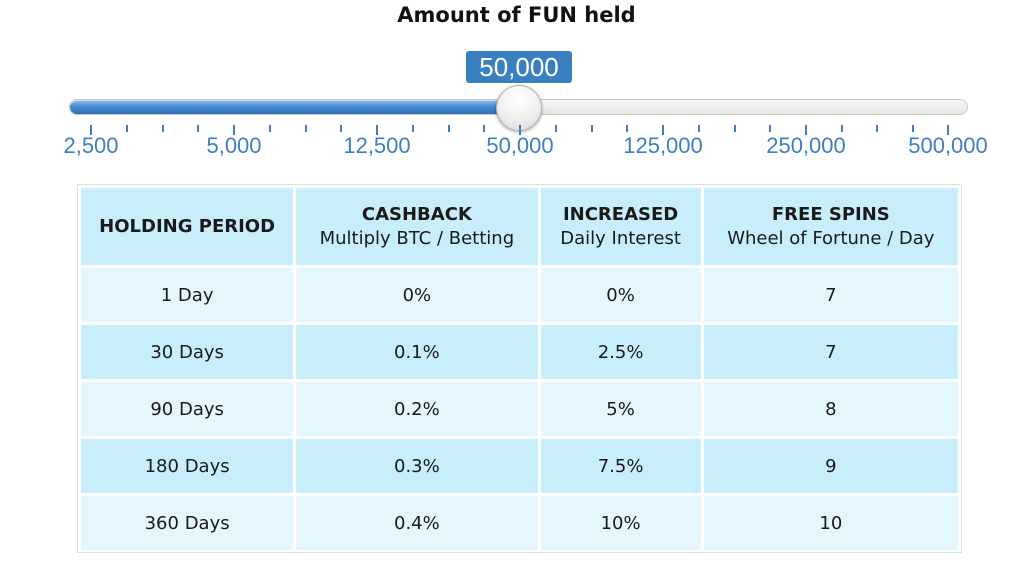 This screenshot has width=1033, height=586. I want to click on slider-ticks, so click(516, 130).